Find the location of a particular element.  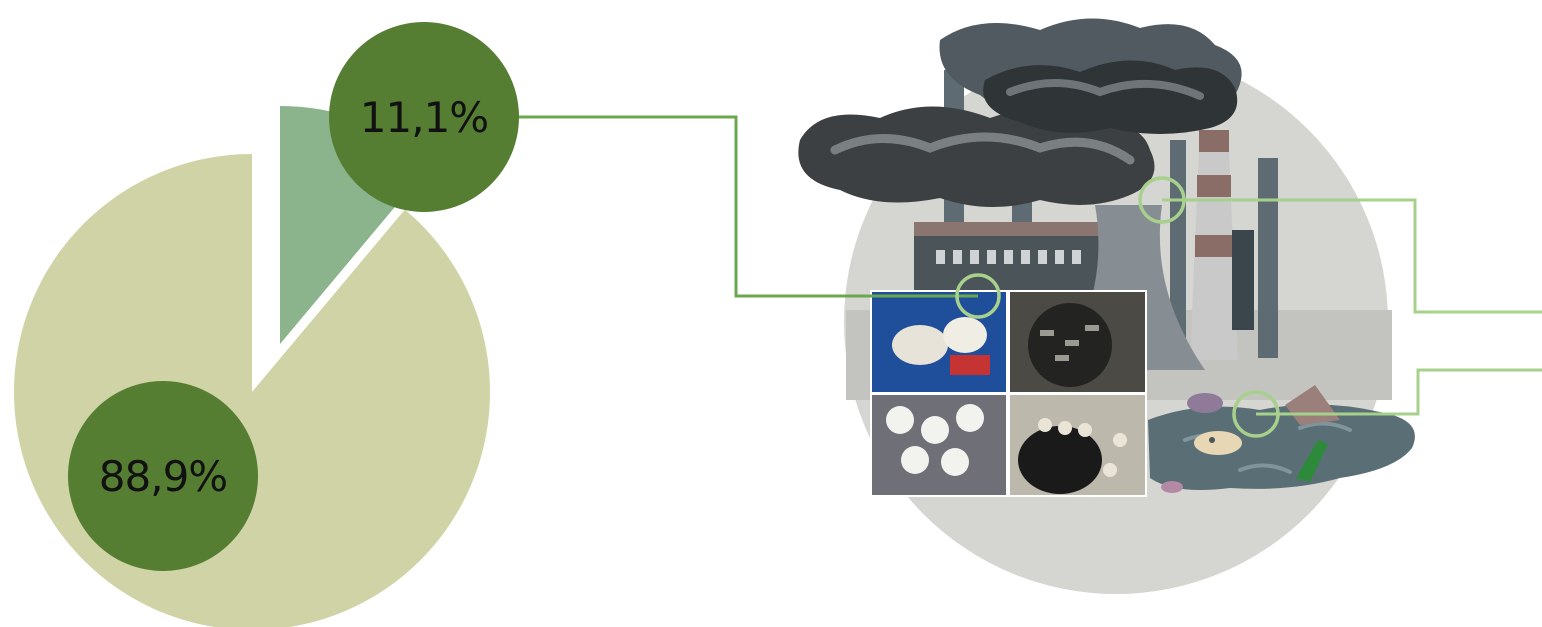

slice-label-small: 11,1% is located at coordinates (424, 117).